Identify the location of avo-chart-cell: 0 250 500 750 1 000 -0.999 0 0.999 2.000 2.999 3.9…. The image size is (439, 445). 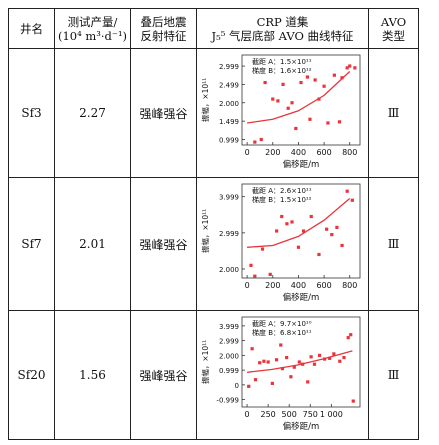
(282, 375).